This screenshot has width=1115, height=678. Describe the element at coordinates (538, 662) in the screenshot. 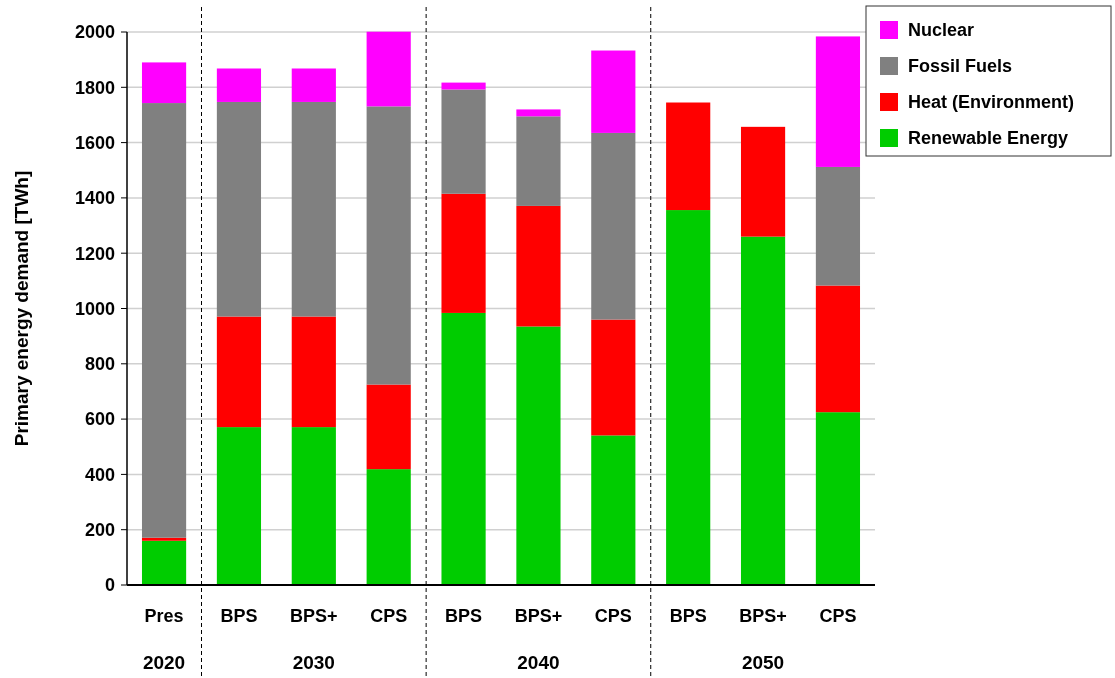

I see `text: 2040` at that location.